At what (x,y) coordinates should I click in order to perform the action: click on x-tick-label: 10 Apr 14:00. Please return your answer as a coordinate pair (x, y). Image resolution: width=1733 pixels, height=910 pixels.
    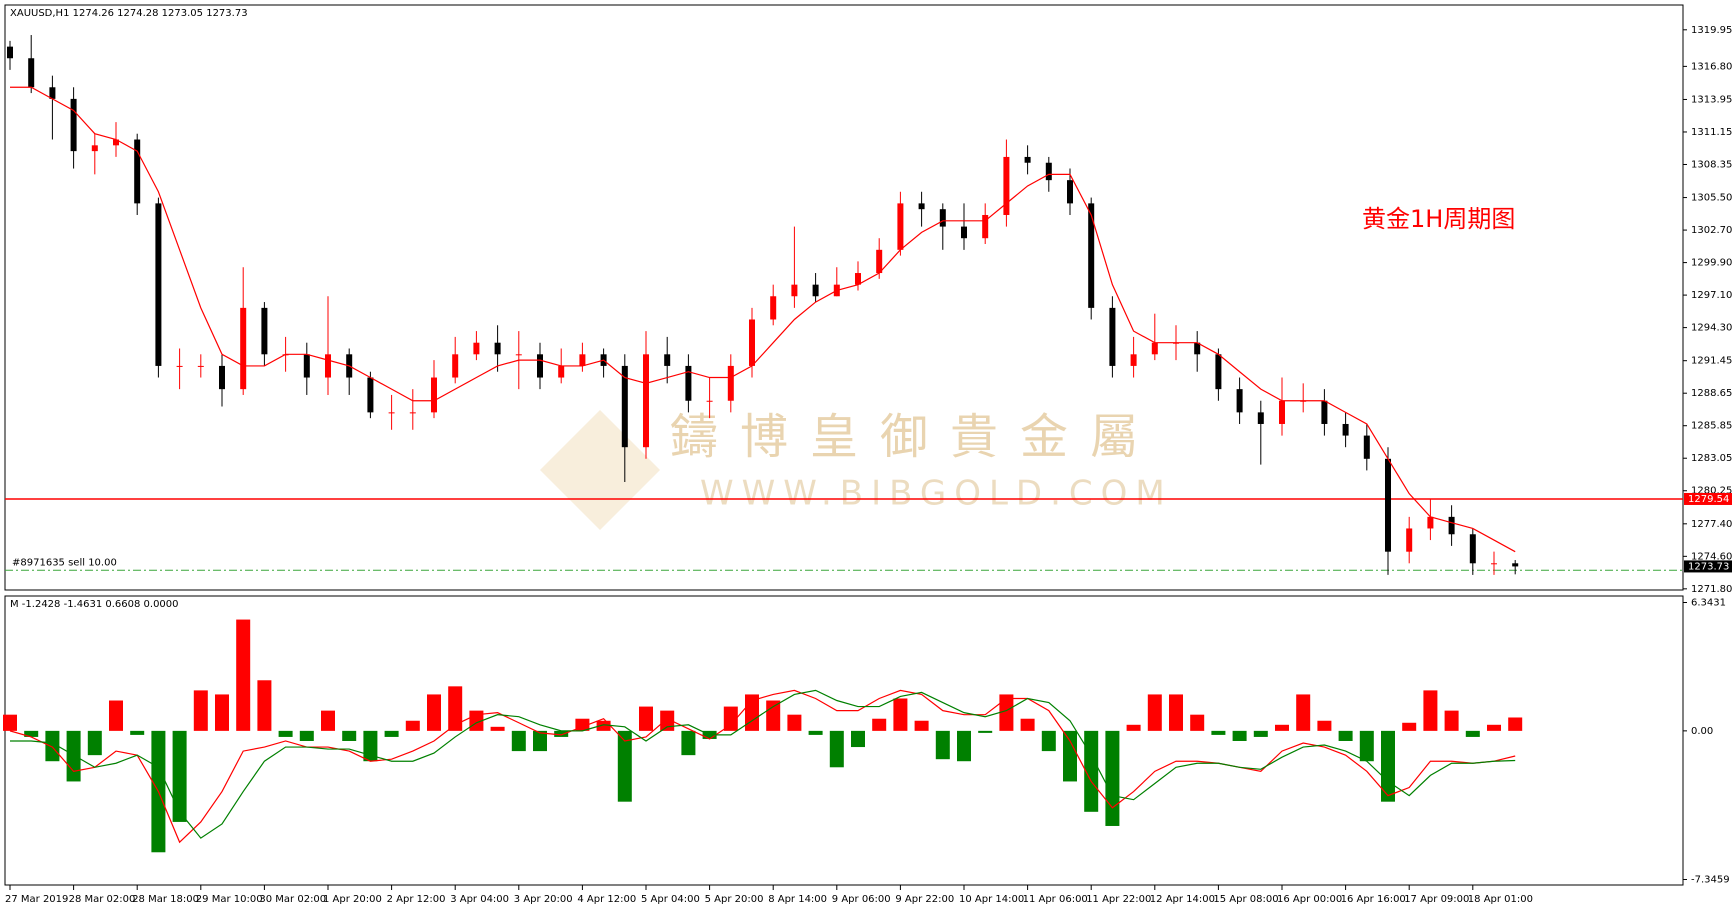
    Looking at the image, I should click on (991, 899).